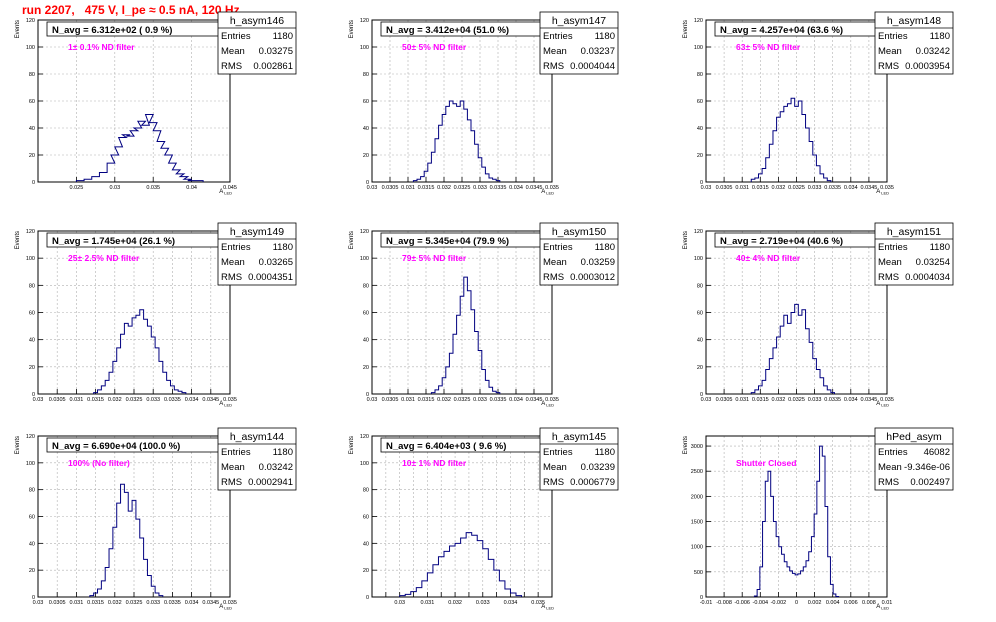  I want to click on y-tick-label: 2500, so click(697, 472).